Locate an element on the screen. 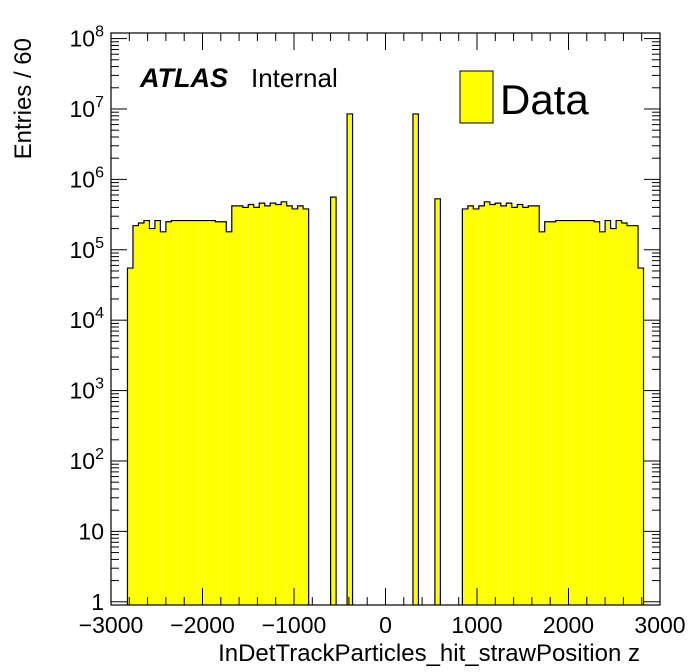 This screenshot has width=696, height=672. atlas-label: ATLAS Internal is located at coordinates (238, 78).